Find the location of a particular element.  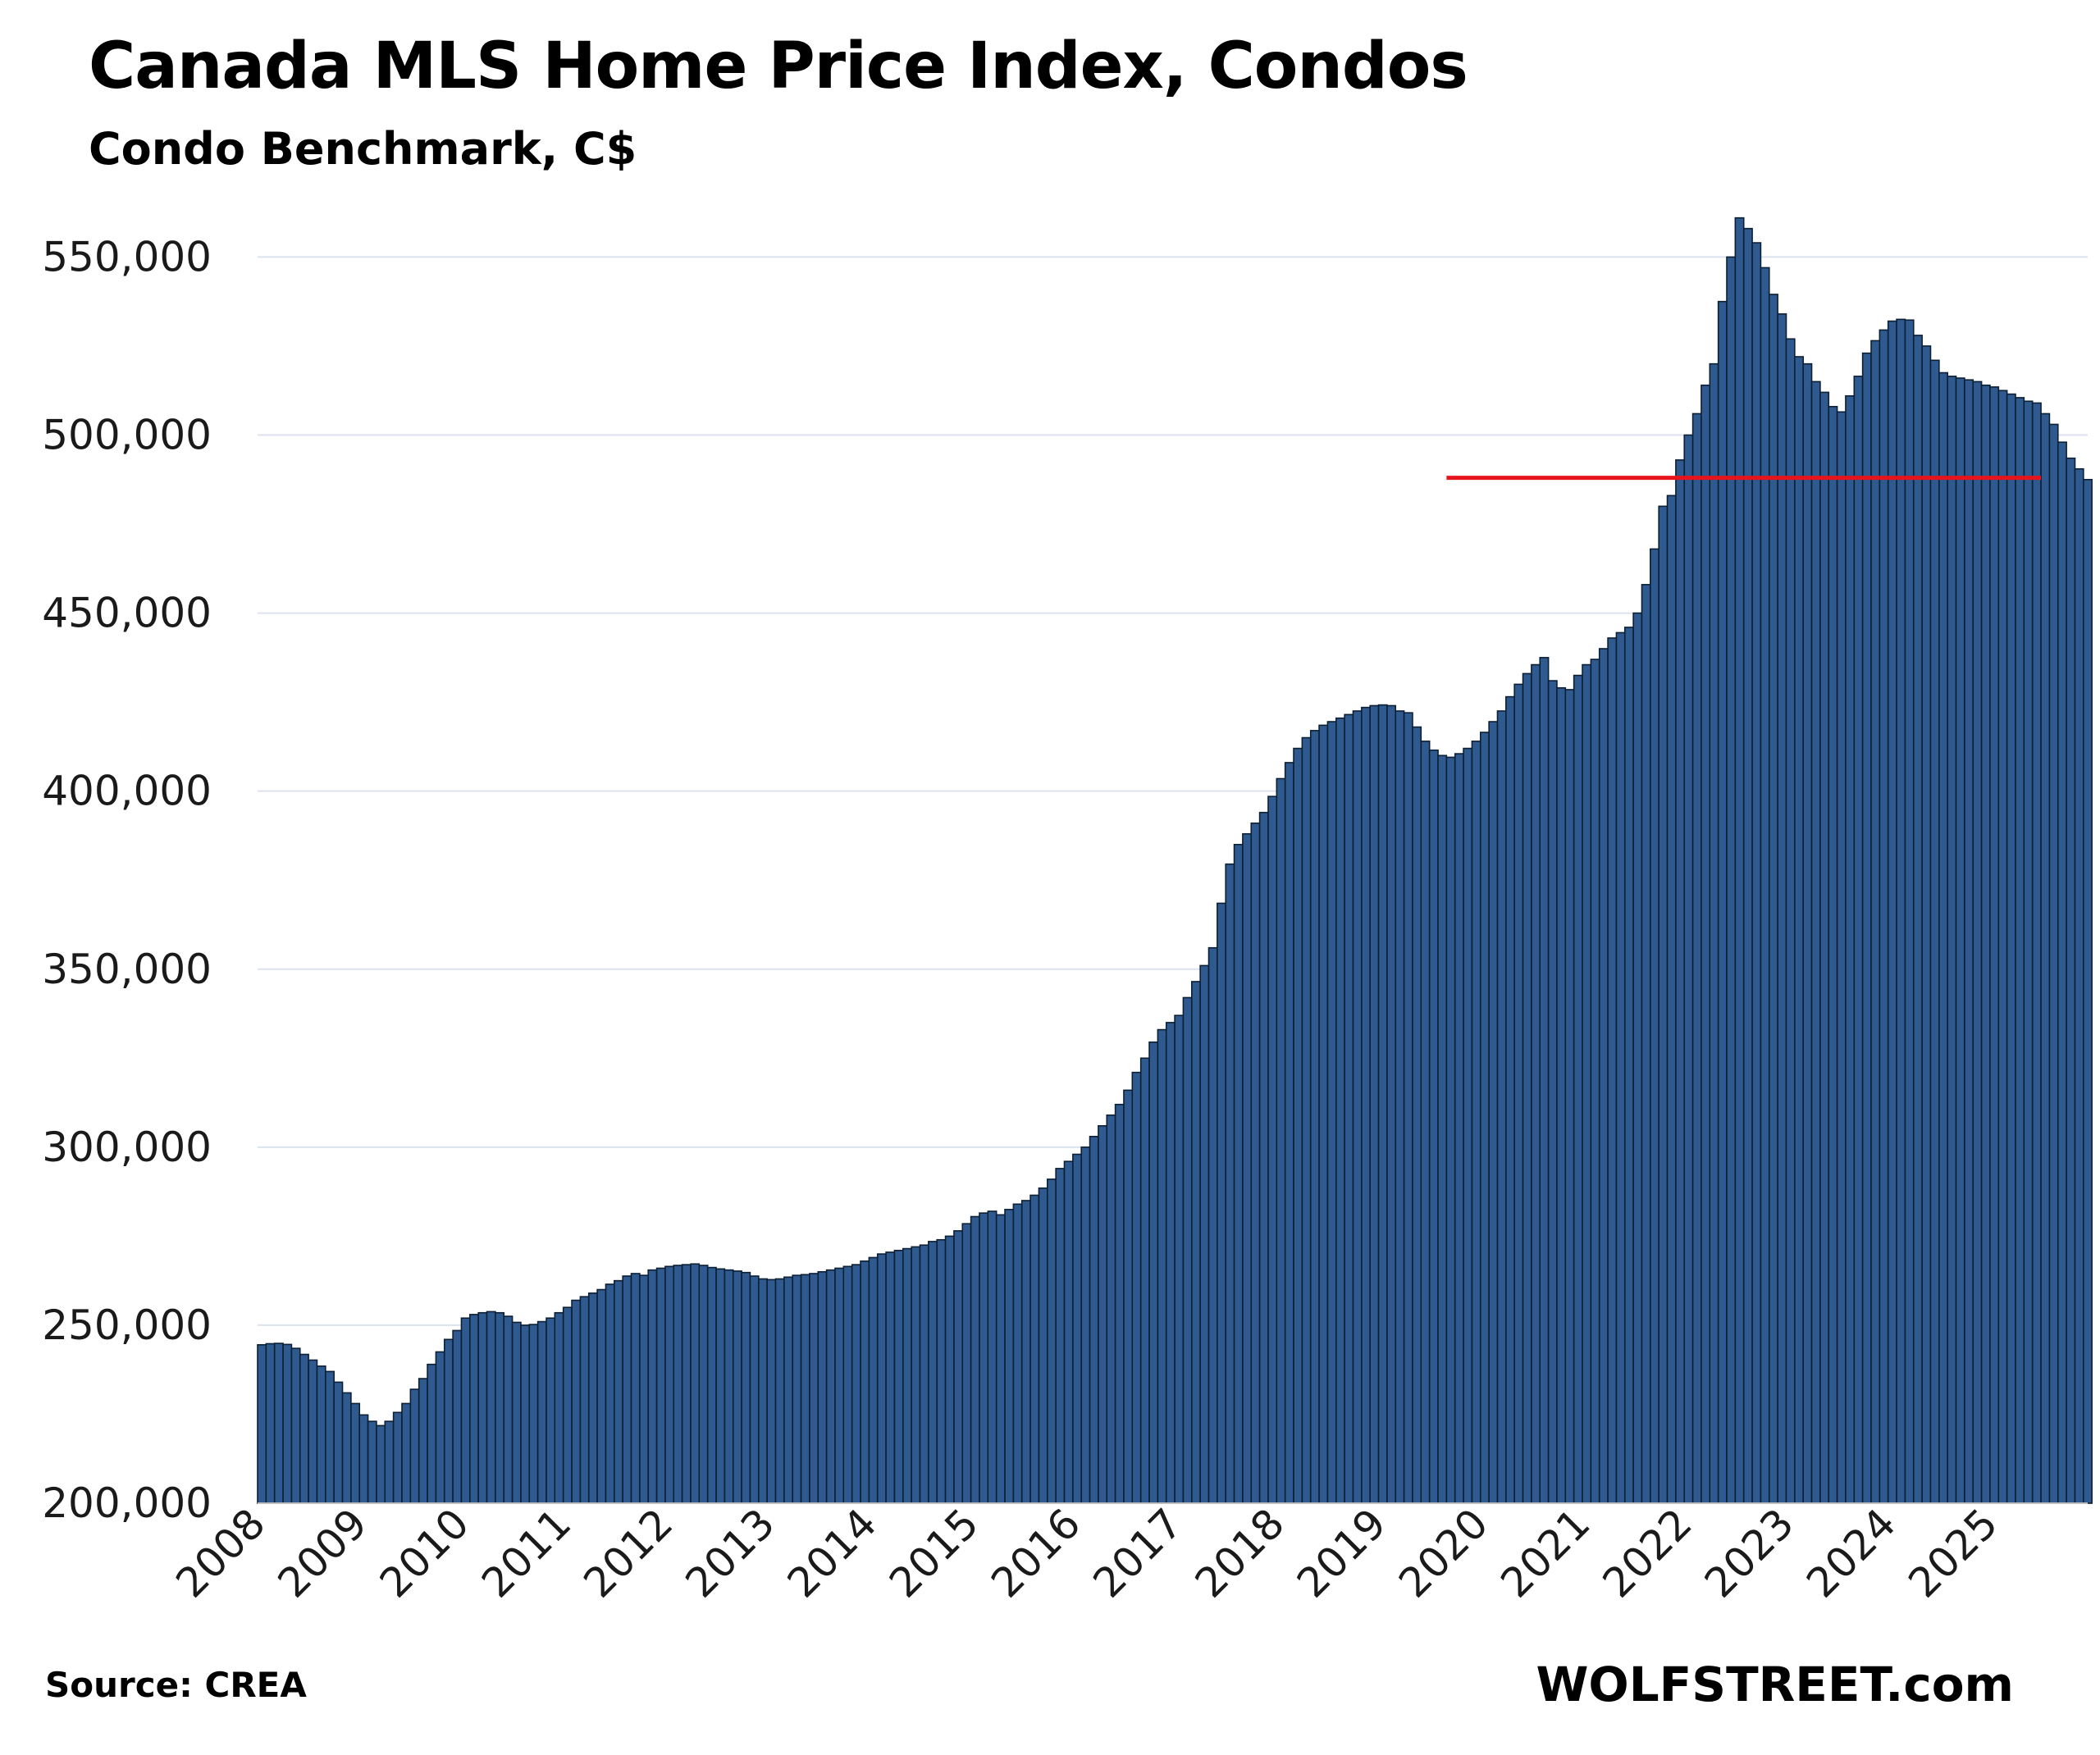

x-tick-label: 2010 is located at coordinates (425, 1553).